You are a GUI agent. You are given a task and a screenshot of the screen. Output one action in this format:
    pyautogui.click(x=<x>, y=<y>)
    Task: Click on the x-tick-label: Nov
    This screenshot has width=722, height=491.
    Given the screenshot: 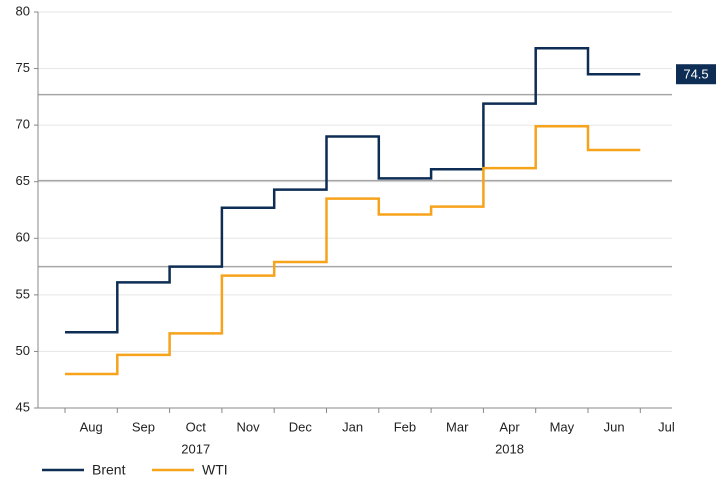 What is the action you would take?
    pyautogui.click(x=248, y=426)
    